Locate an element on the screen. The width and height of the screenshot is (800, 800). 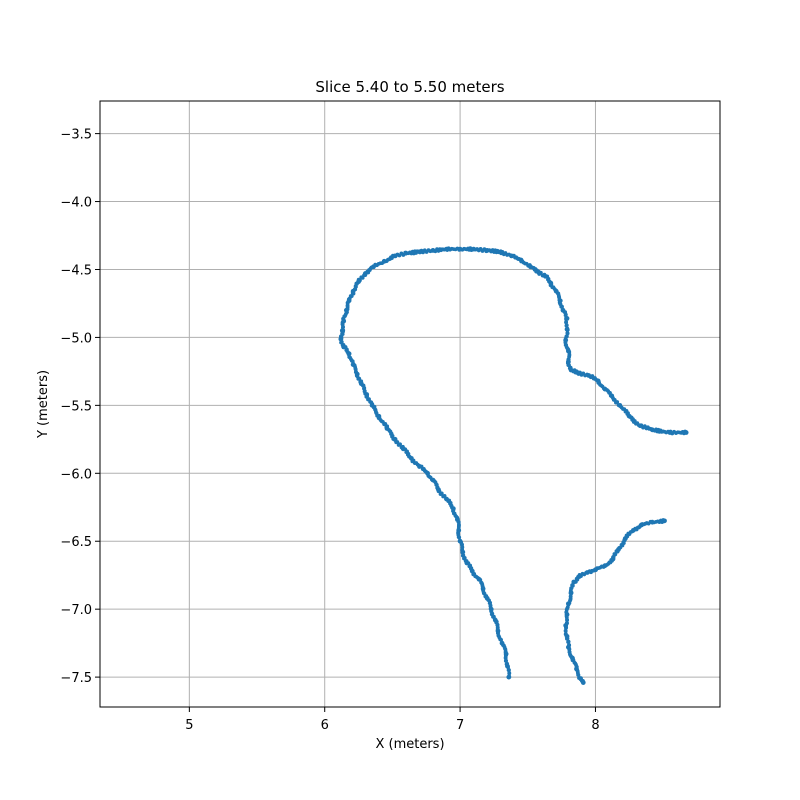
x-axis-label: X (meters) is located at coordinates (409, 744).